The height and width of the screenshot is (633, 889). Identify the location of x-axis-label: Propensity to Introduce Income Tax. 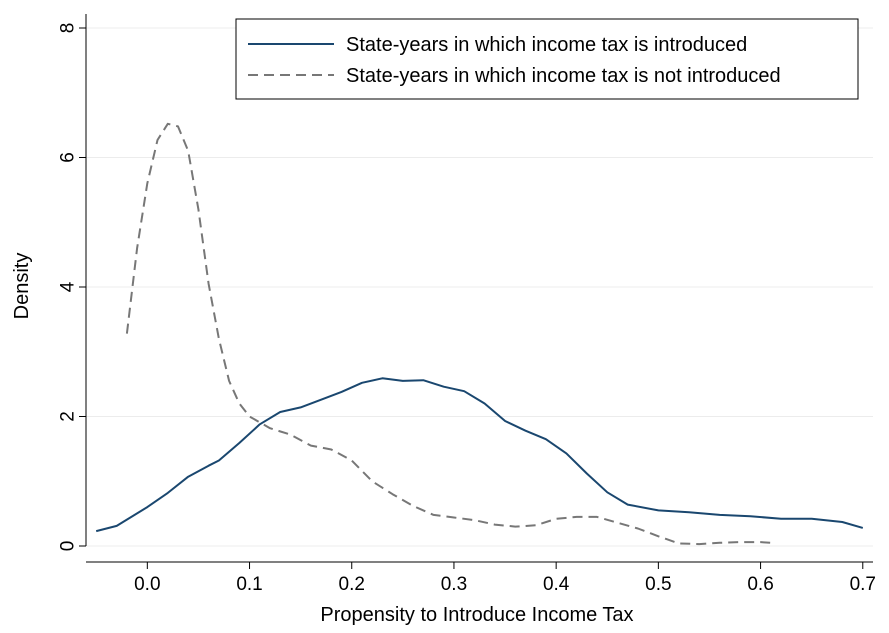
(476, 615).